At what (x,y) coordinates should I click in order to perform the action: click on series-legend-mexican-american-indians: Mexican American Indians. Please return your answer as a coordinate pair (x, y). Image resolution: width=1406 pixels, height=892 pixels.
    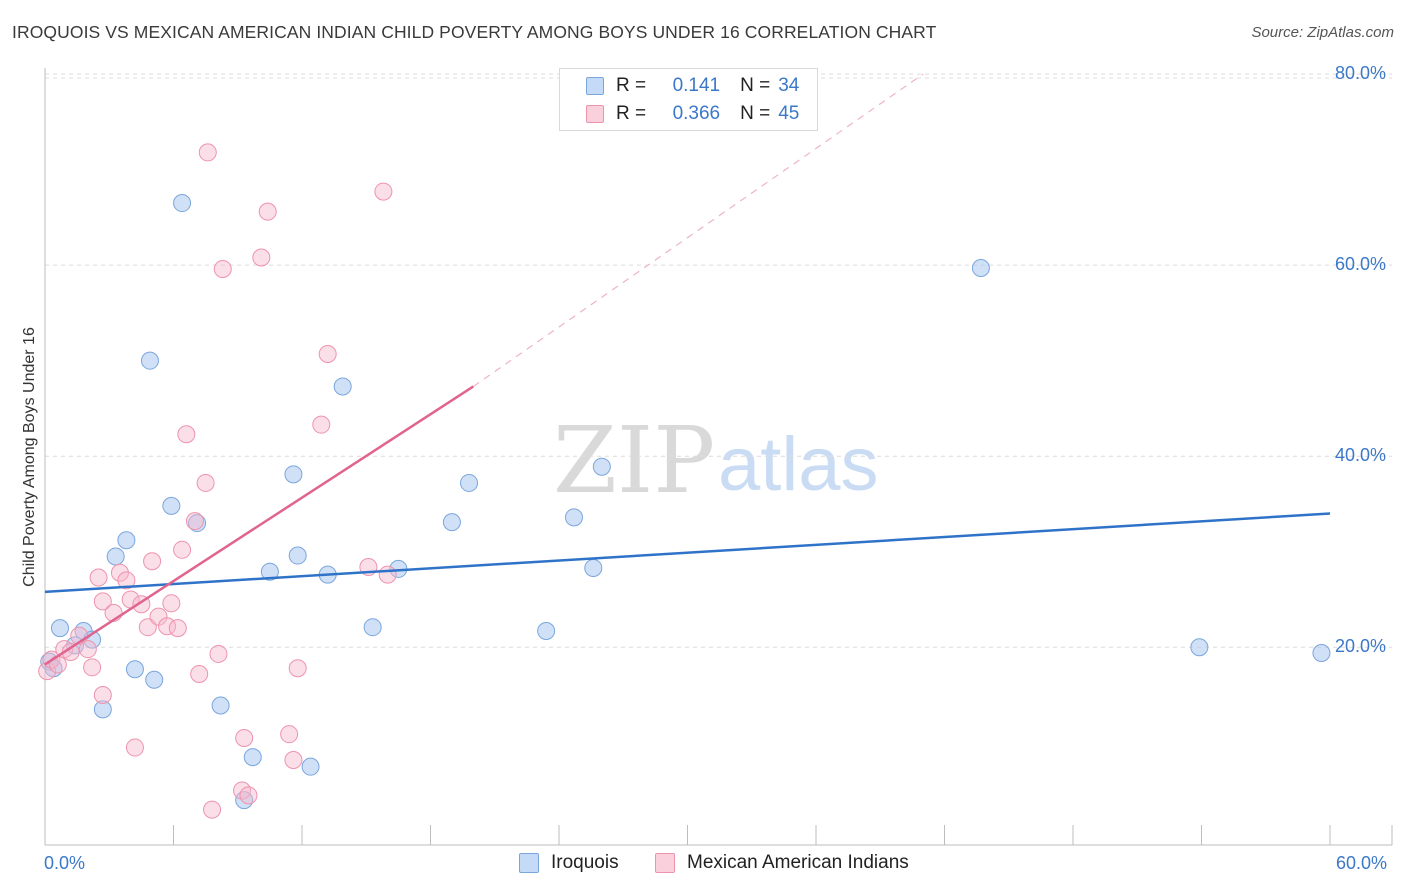
    Looking at the image, I should click on (782, 863).